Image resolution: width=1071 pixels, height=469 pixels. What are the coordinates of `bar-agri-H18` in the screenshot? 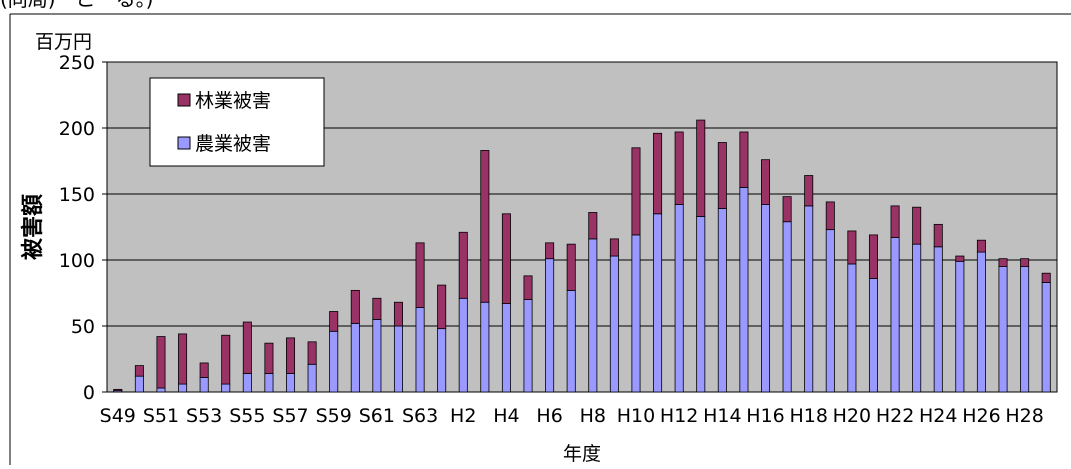 It's located at (809, 299).